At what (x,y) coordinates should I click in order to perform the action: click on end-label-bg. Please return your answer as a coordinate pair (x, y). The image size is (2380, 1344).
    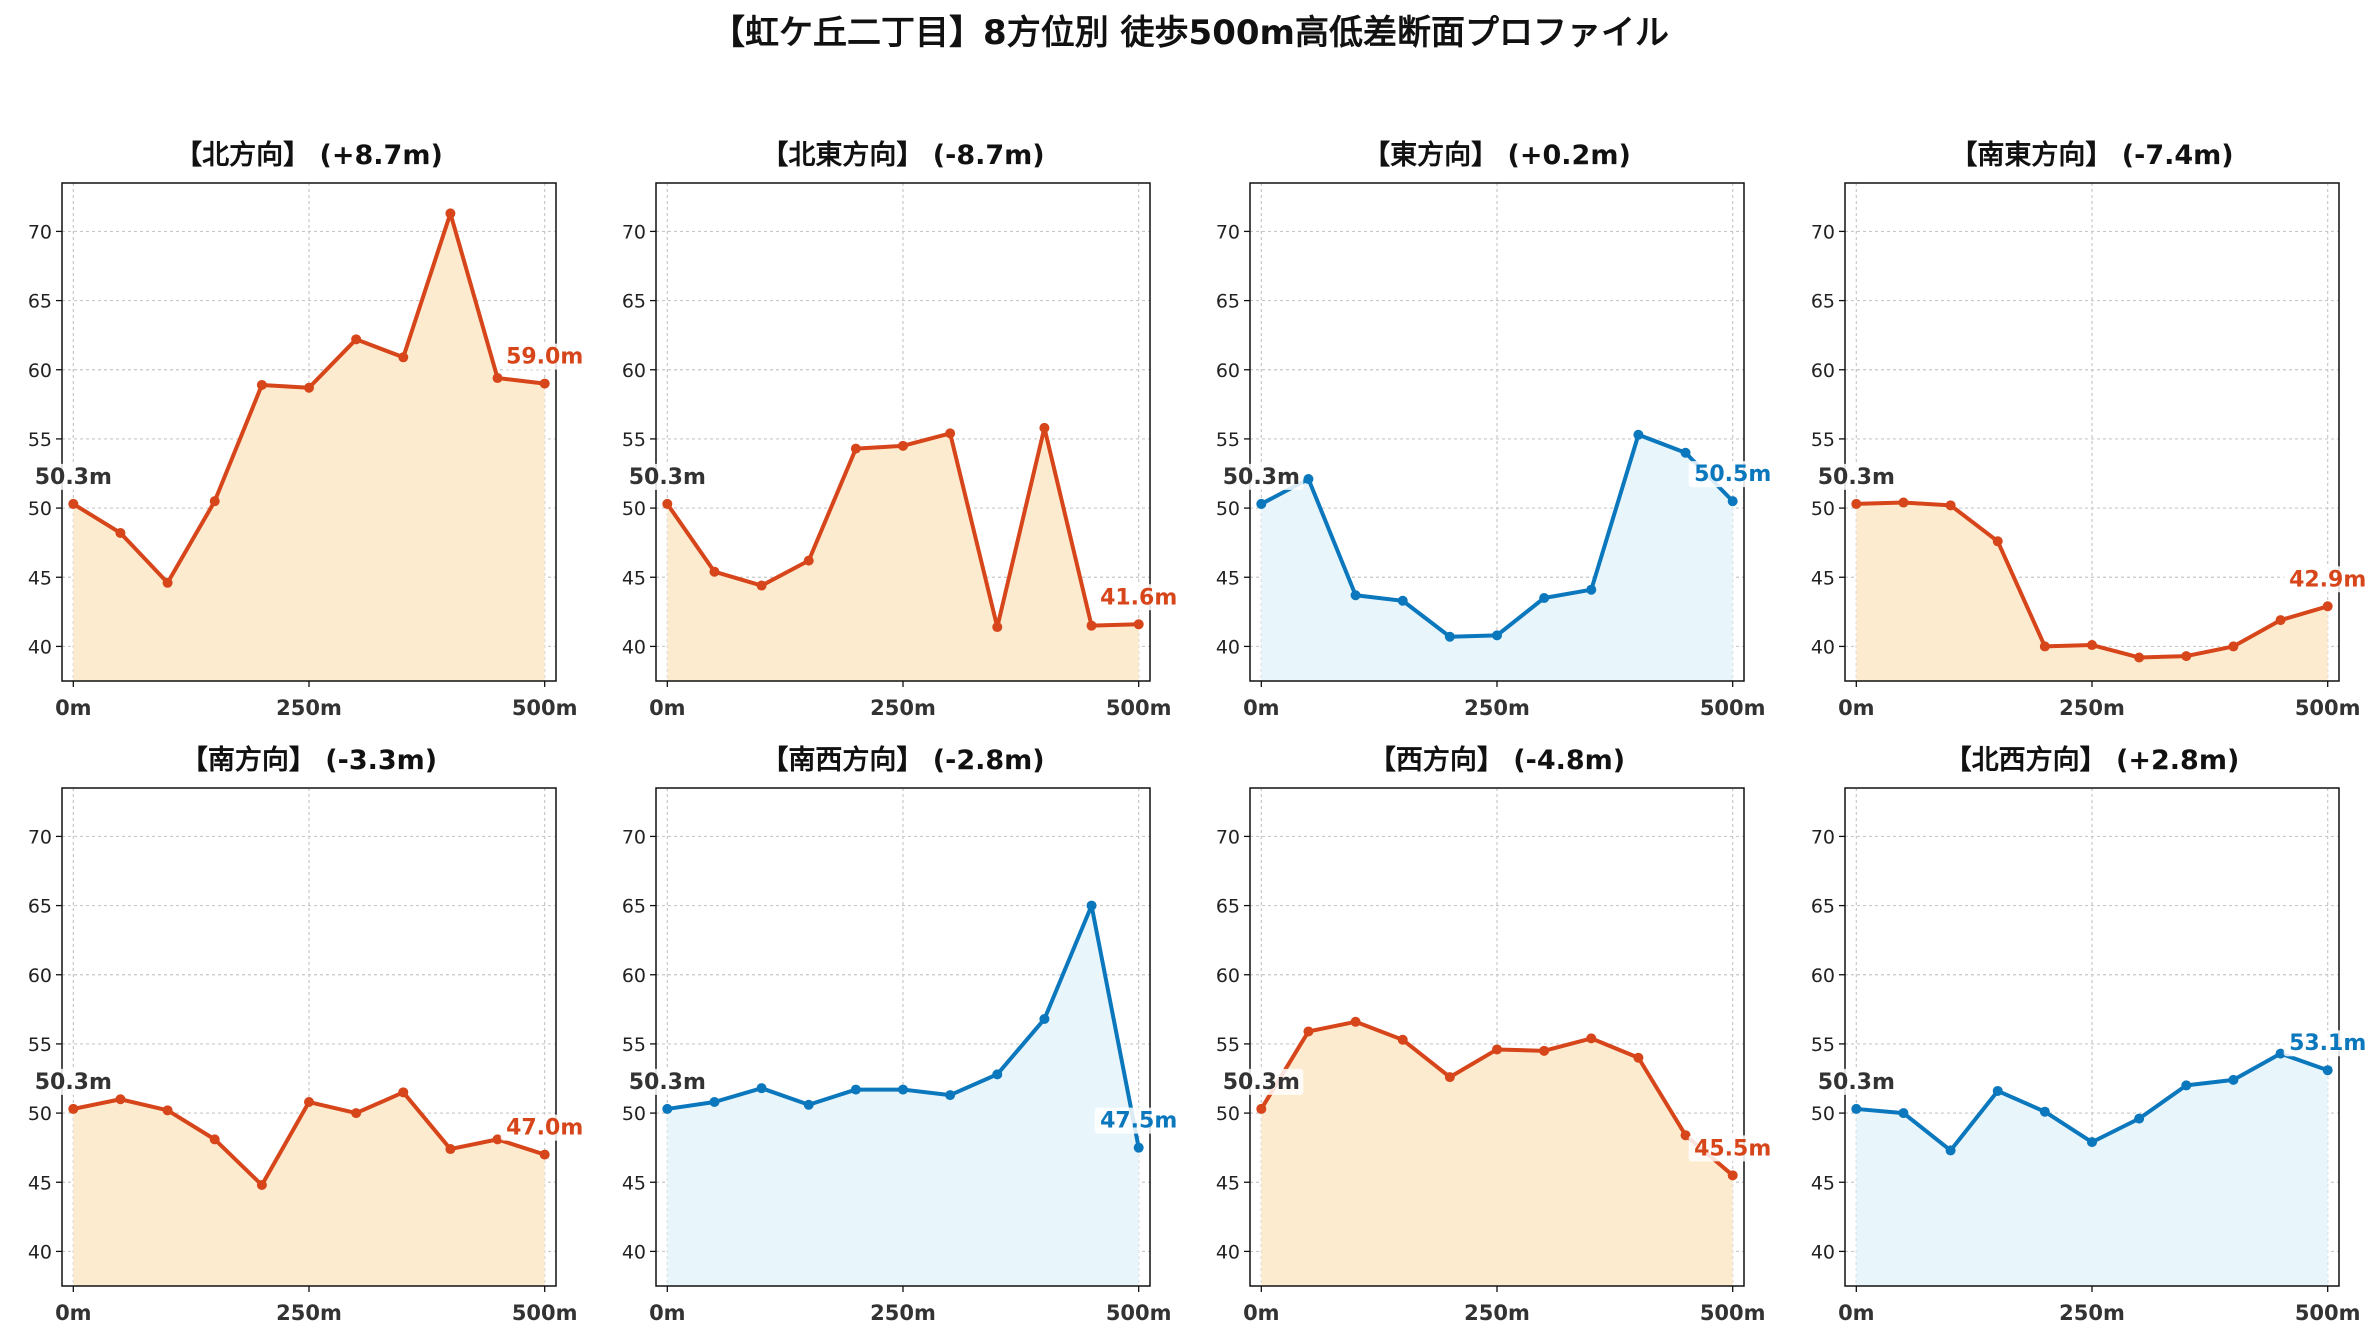
    Looking at the image, I should click on (1138, 1120).